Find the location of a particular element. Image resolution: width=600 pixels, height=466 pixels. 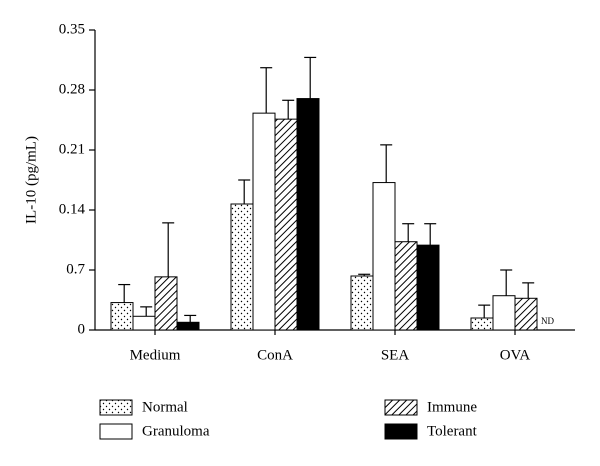

y-tick-label: 0.14 is located at coordinates (72, 209).